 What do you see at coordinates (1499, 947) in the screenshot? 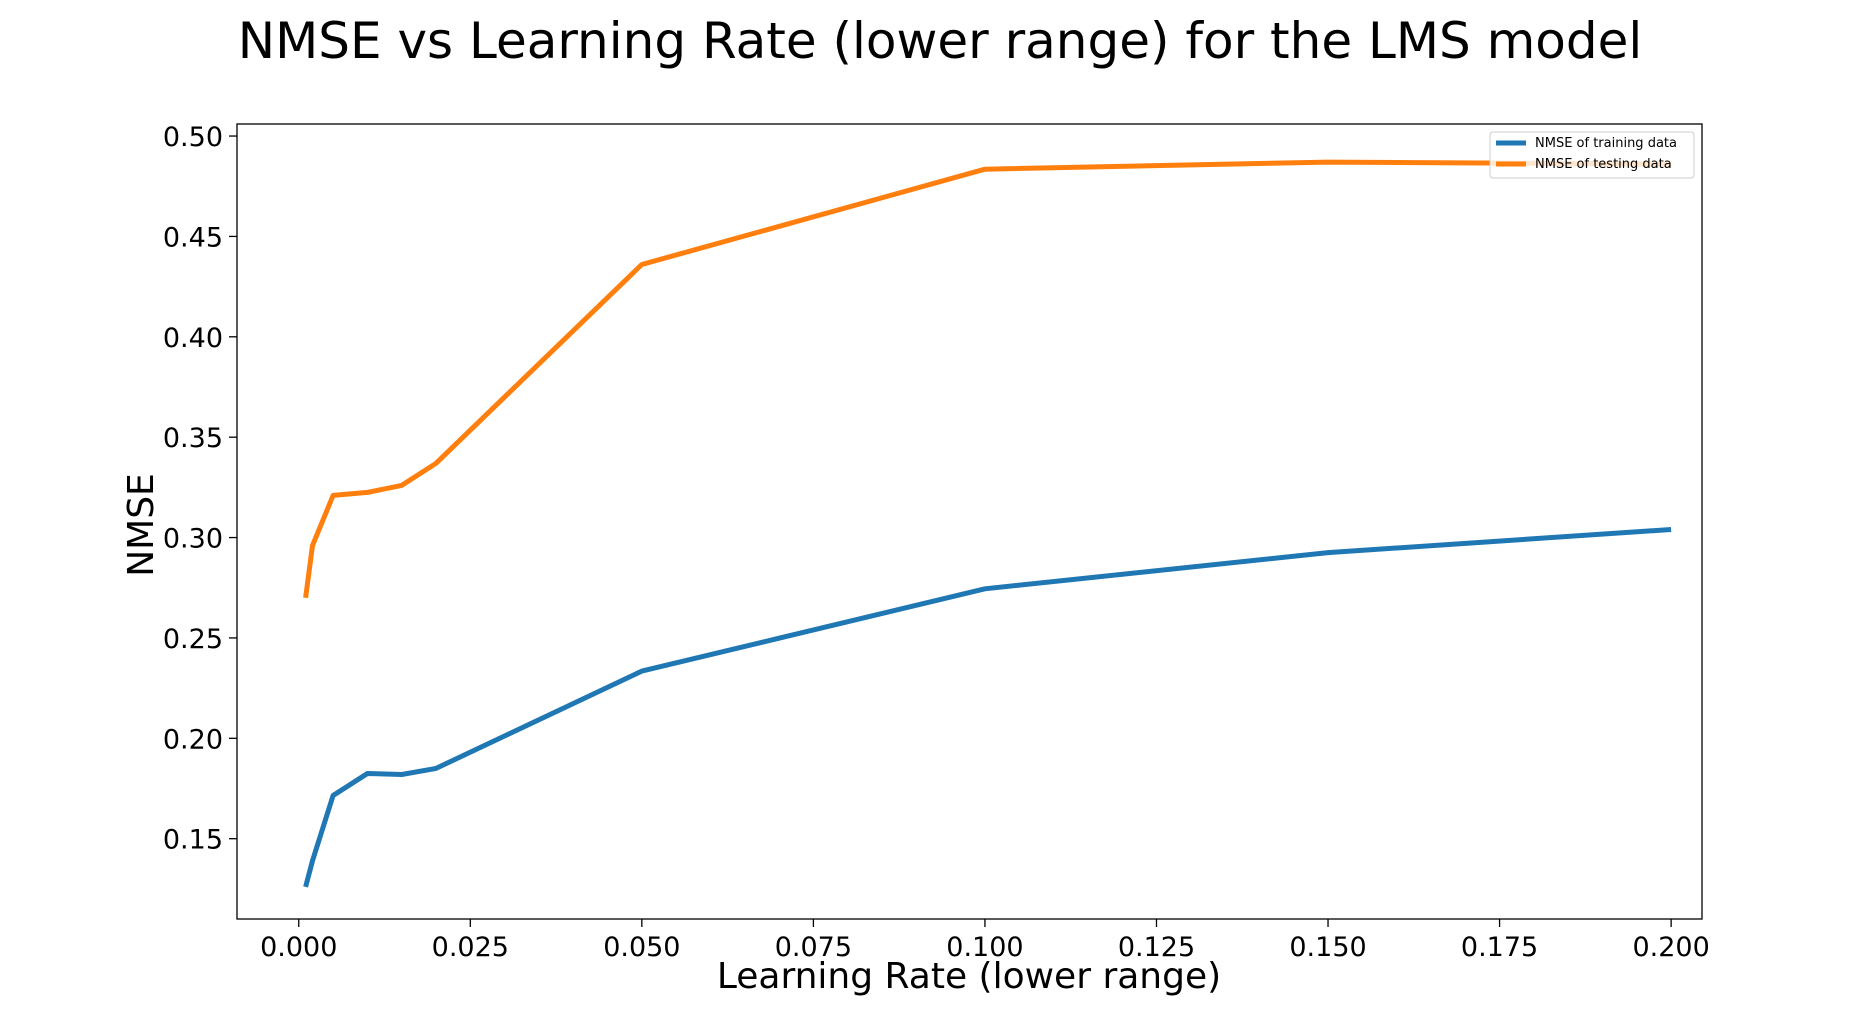
I see `x-tick-label: 0.175` at bounding box center [1499, 947].